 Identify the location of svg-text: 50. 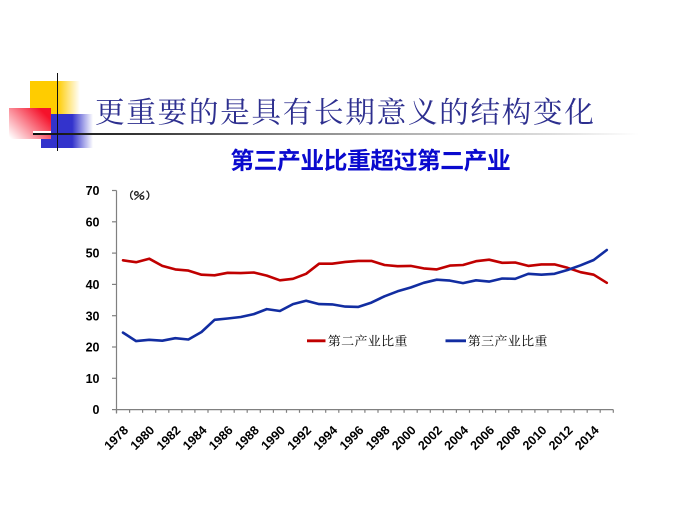
(93, 254).